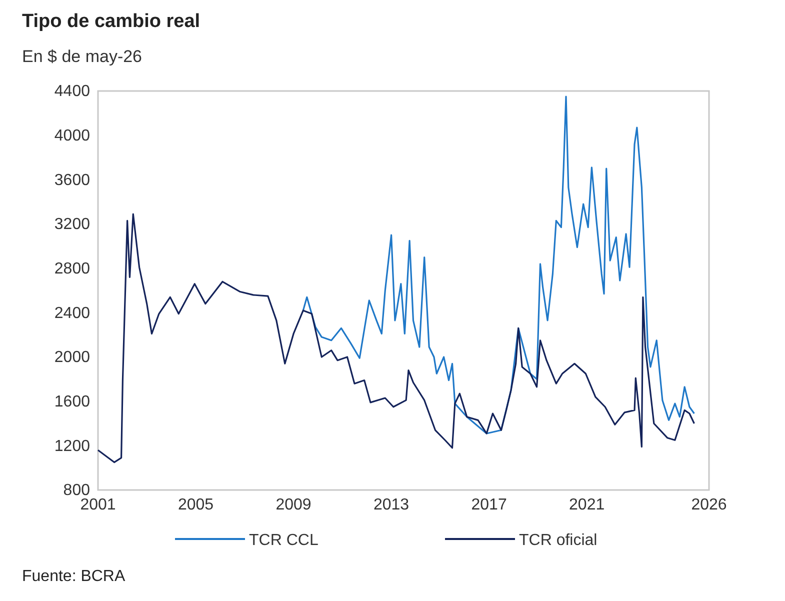  I want to click on y-tick-label: 1600, so click(72, 401).